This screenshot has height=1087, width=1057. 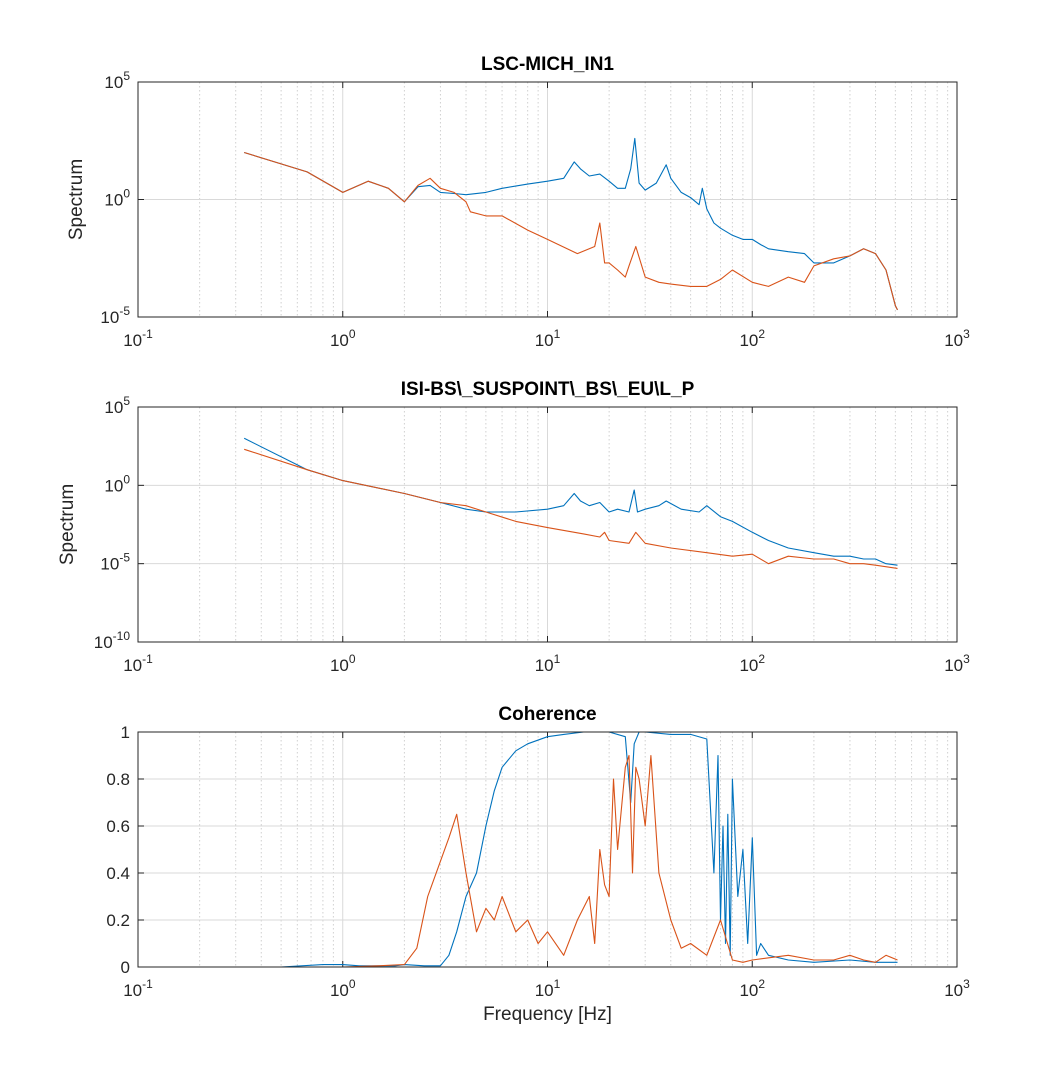 What do you see at coordinates (547, 1014) in the screenshot?
I see `x-axis-label: Frequency [Hz]` at bounding box center [547, 1014].